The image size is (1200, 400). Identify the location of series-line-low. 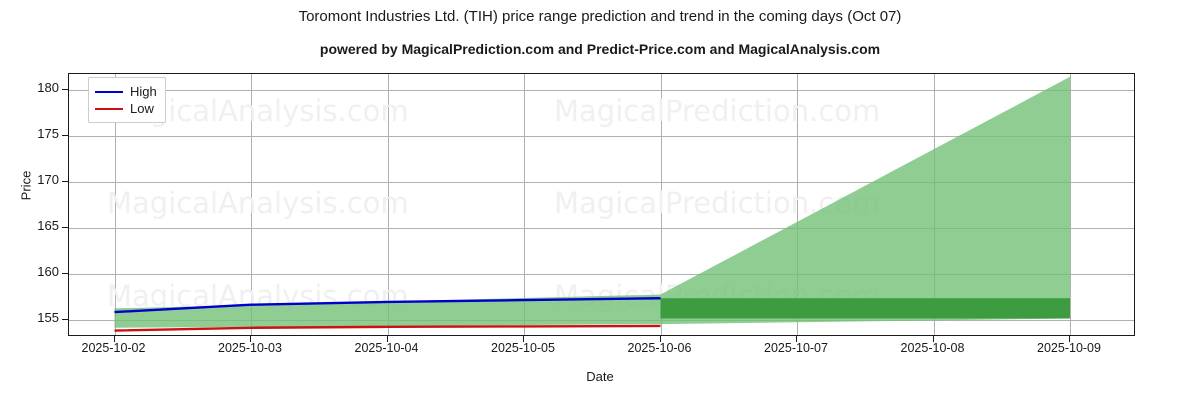
(387, 328).